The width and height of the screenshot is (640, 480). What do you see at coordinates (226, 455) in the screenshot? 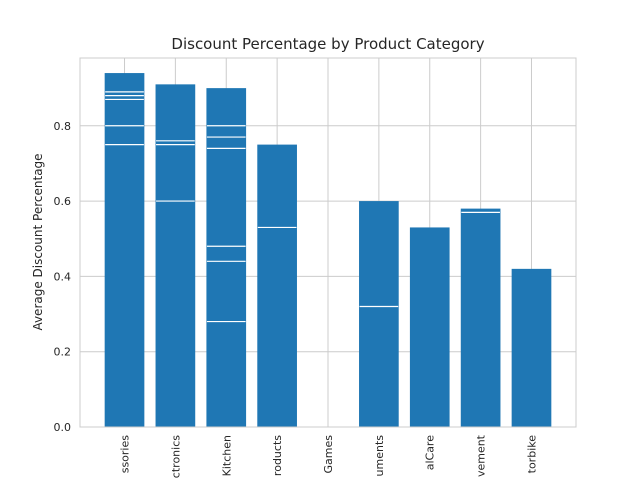
I see `x-tick-label: Kitchen` at bounding box center [226, 455].